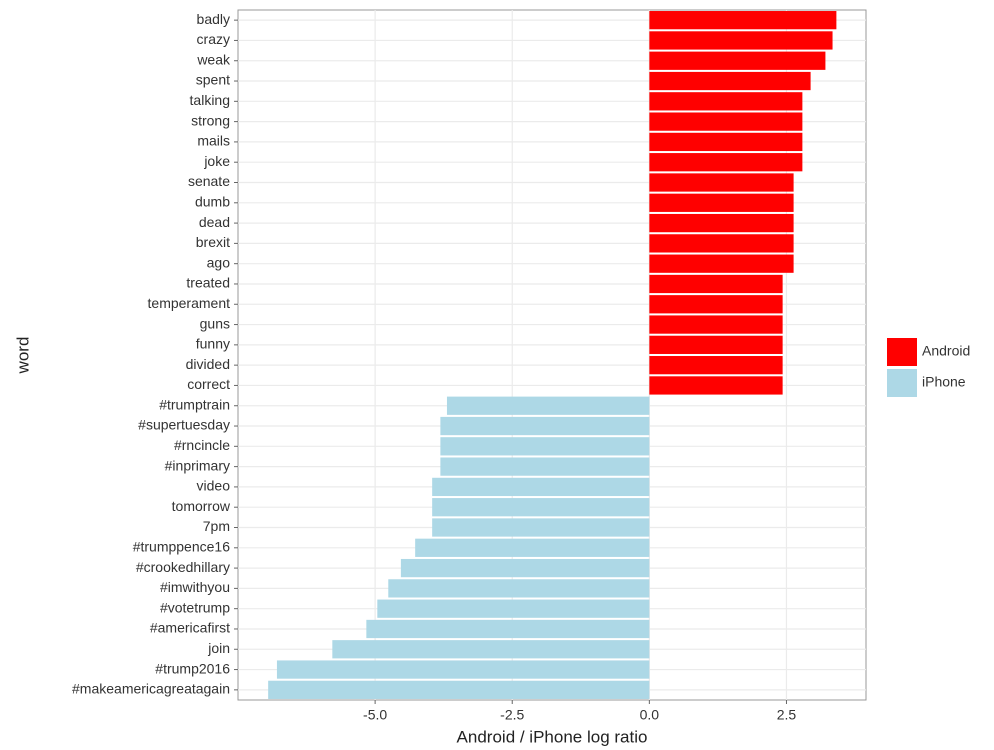 Image resolution: width=994 pixels, height=750 pixels. Describe the element at coordinates (787, 715) in the screenshot. I see `x-tick-label: 2.5` at that location.